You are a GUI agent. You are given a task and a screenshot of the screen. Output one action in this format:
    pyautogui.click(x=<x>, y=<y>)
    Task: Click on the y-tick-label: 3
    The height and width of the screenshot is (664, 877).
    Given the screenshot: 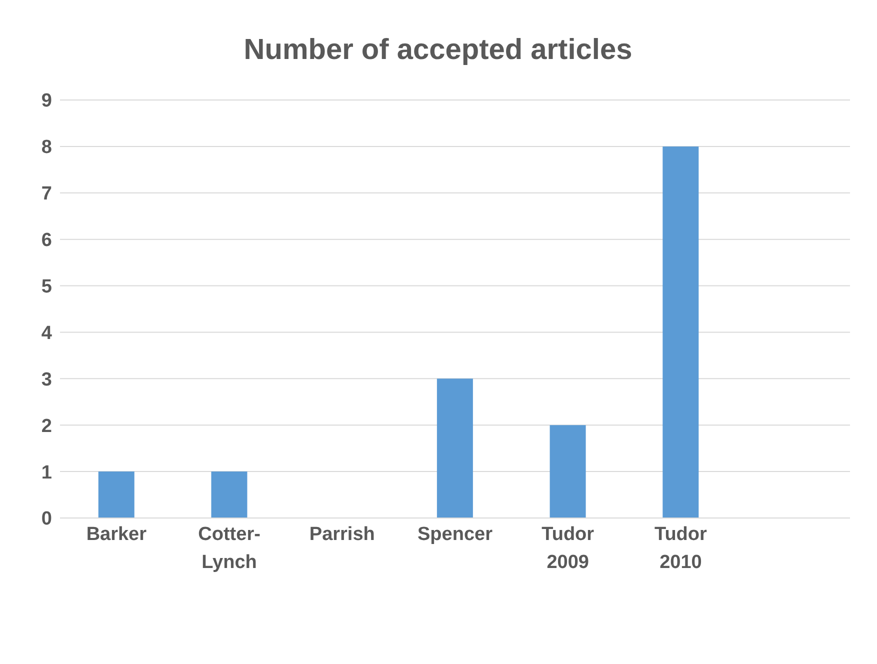 What is the action you would take?
    pyautogui.click(x=46, y=379)
    